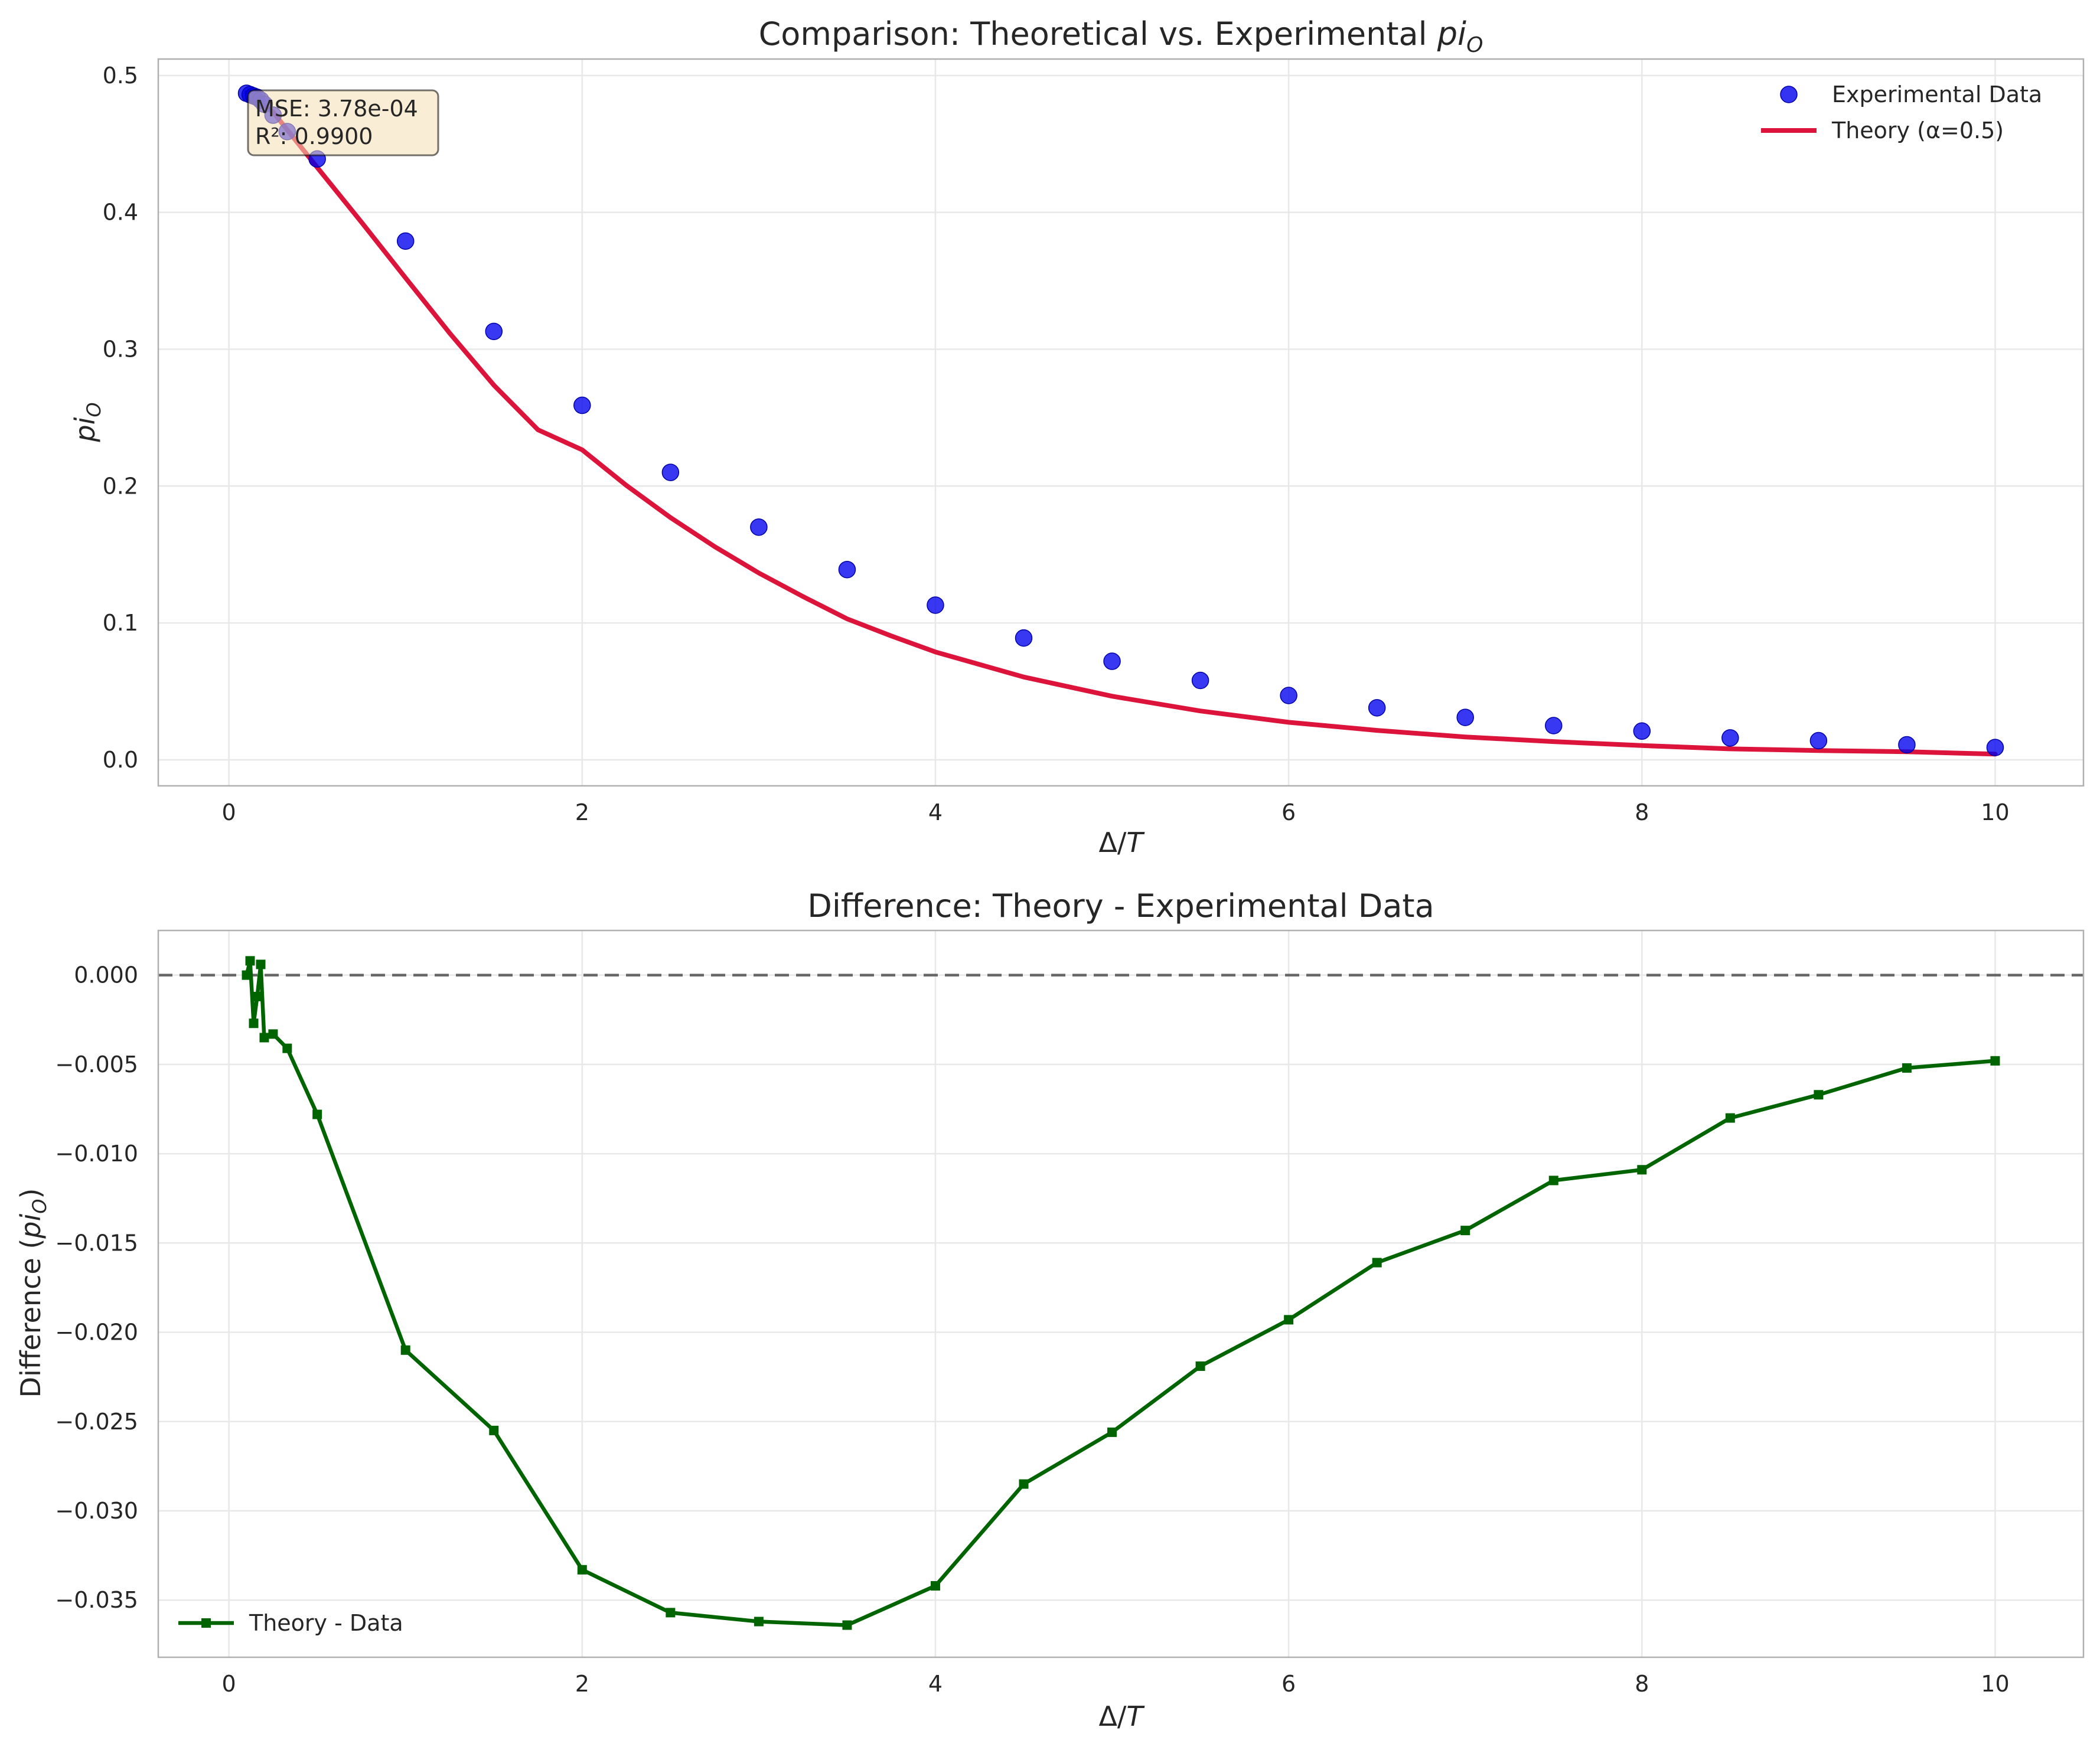 The image size is (2100, 1747). What do you see at coordinates (96, 1600) in the screenshot?
I see `y-tick-label: −0.035` at bounding box center [96, 1600].